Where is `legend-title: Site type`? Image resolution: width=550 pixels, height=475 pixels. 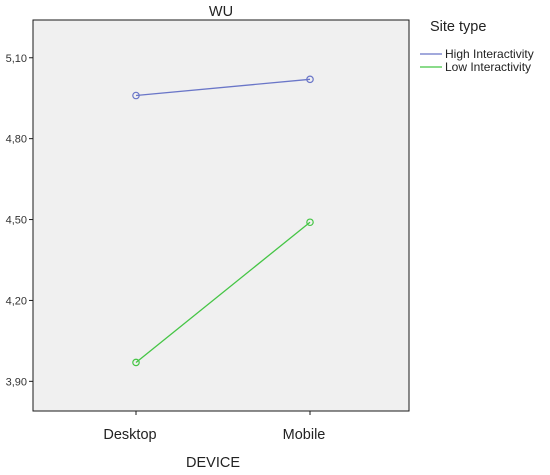 legend-title: Site type is located at coordinates (458, 27).